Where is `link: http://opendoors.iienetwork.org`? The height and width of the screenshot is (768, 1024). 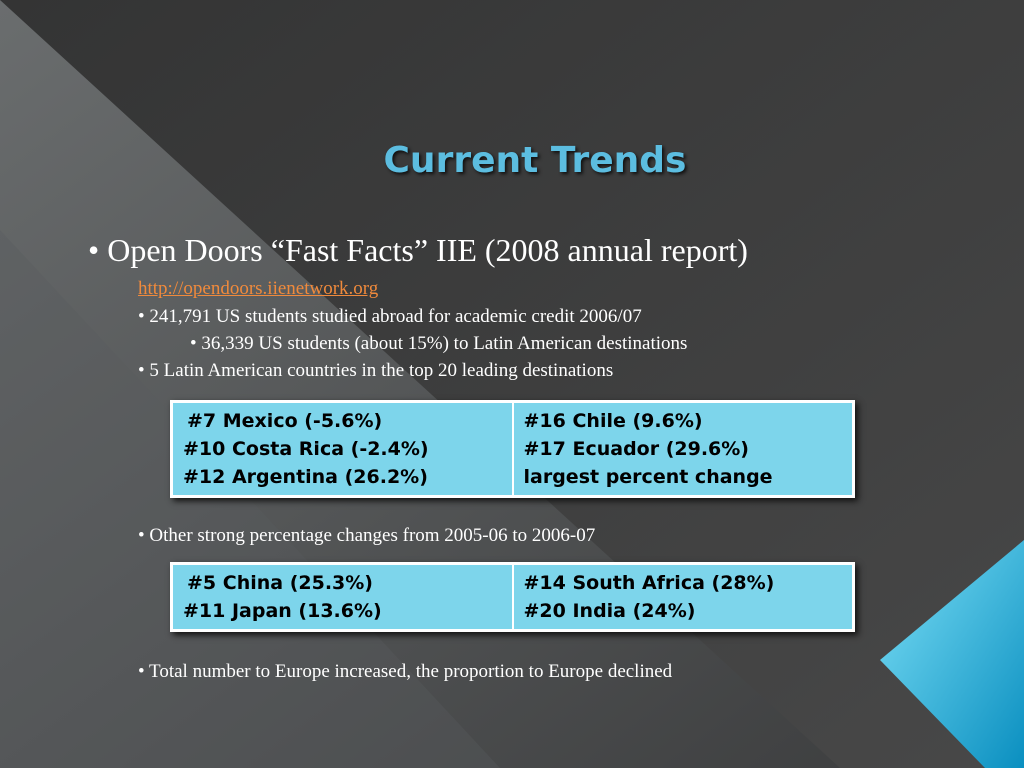
link: http://opendoors.iienetwork.org is located at coordinates (258, 288).